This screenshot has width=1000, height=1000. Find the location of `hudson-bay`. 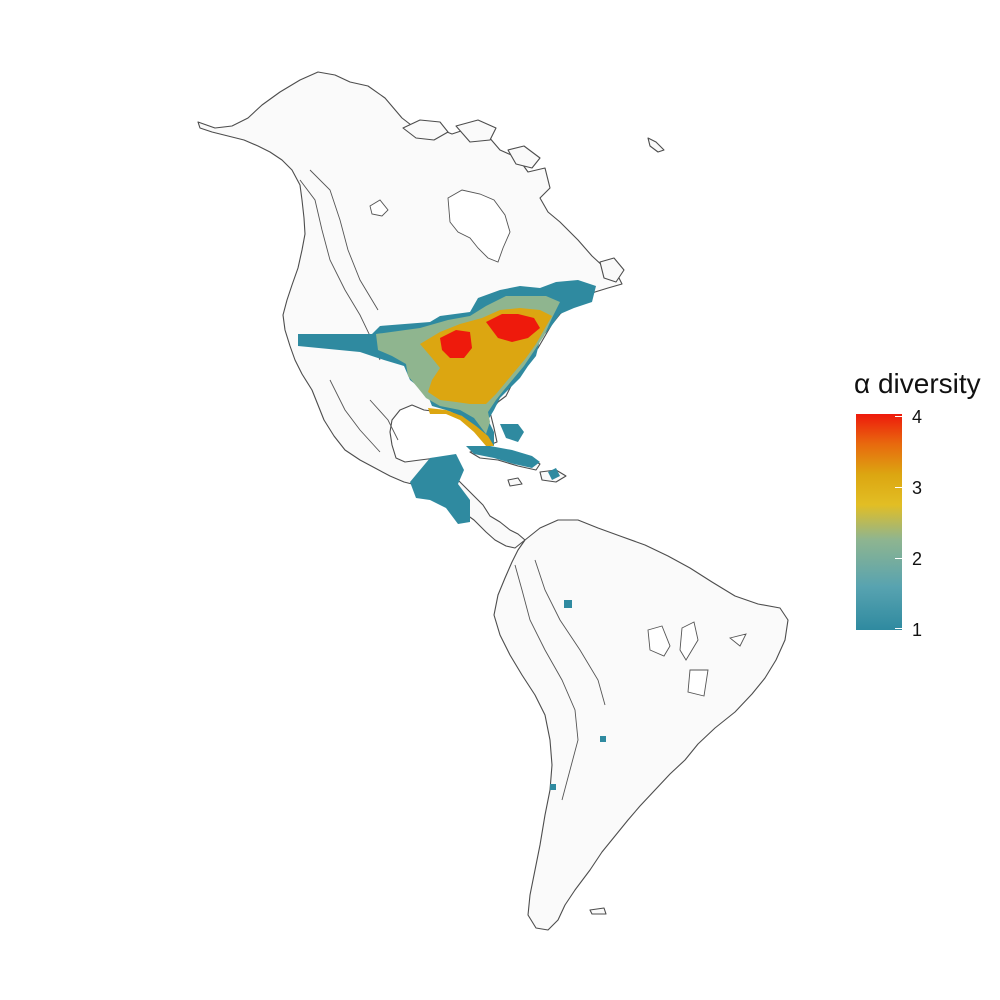

hudson-bay is located at coordinates (479, 226).